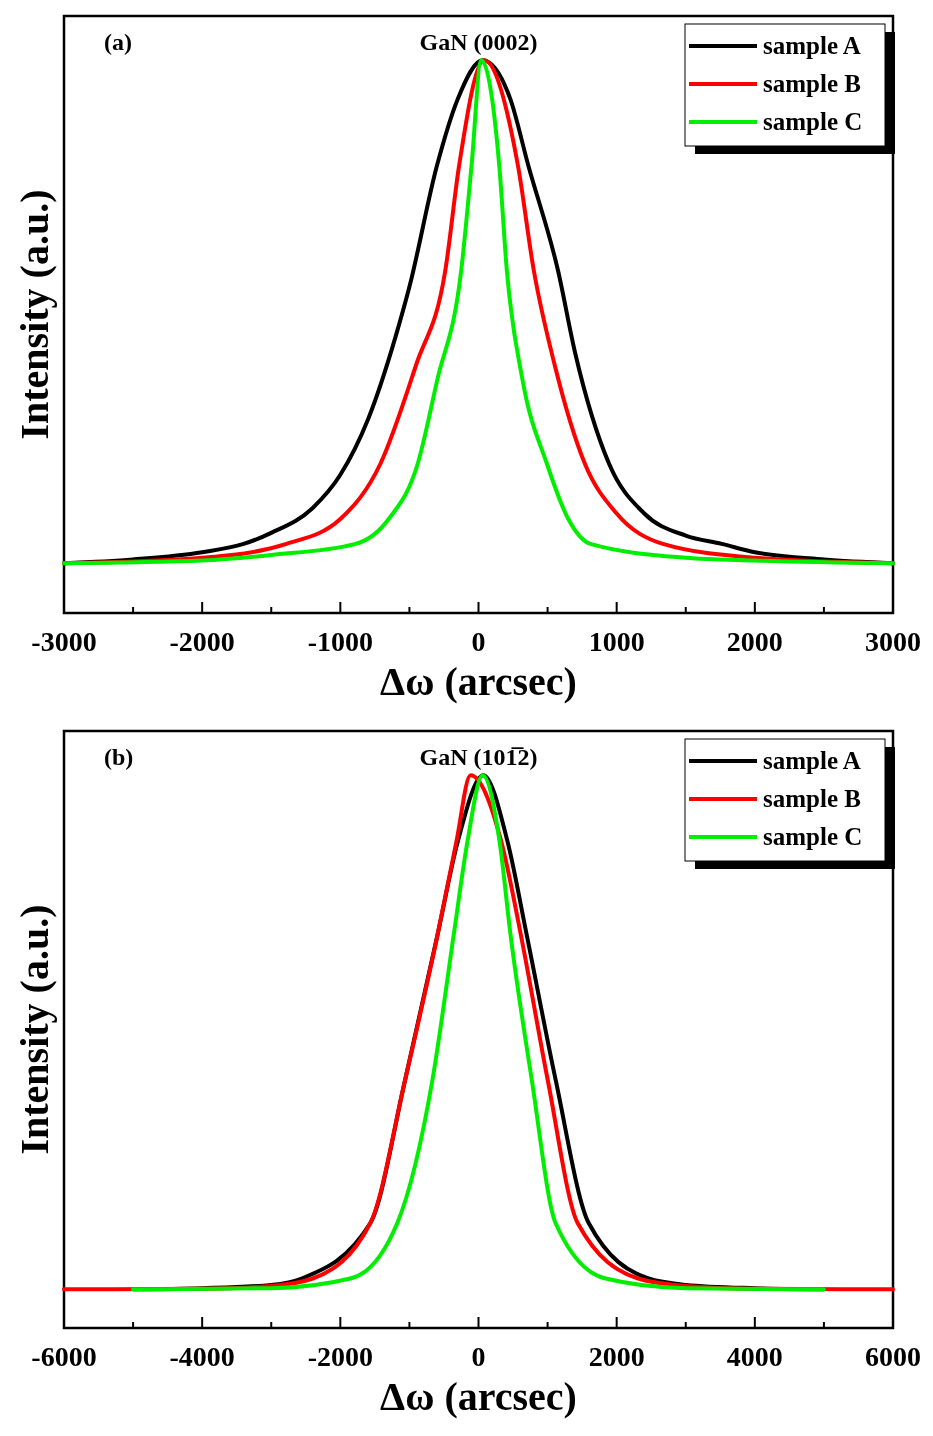 The width and height of the screenshot is (933, 1436). Describe the element at coordinates (118, 42) in the screenshot. I see `text: (a)` at that location.